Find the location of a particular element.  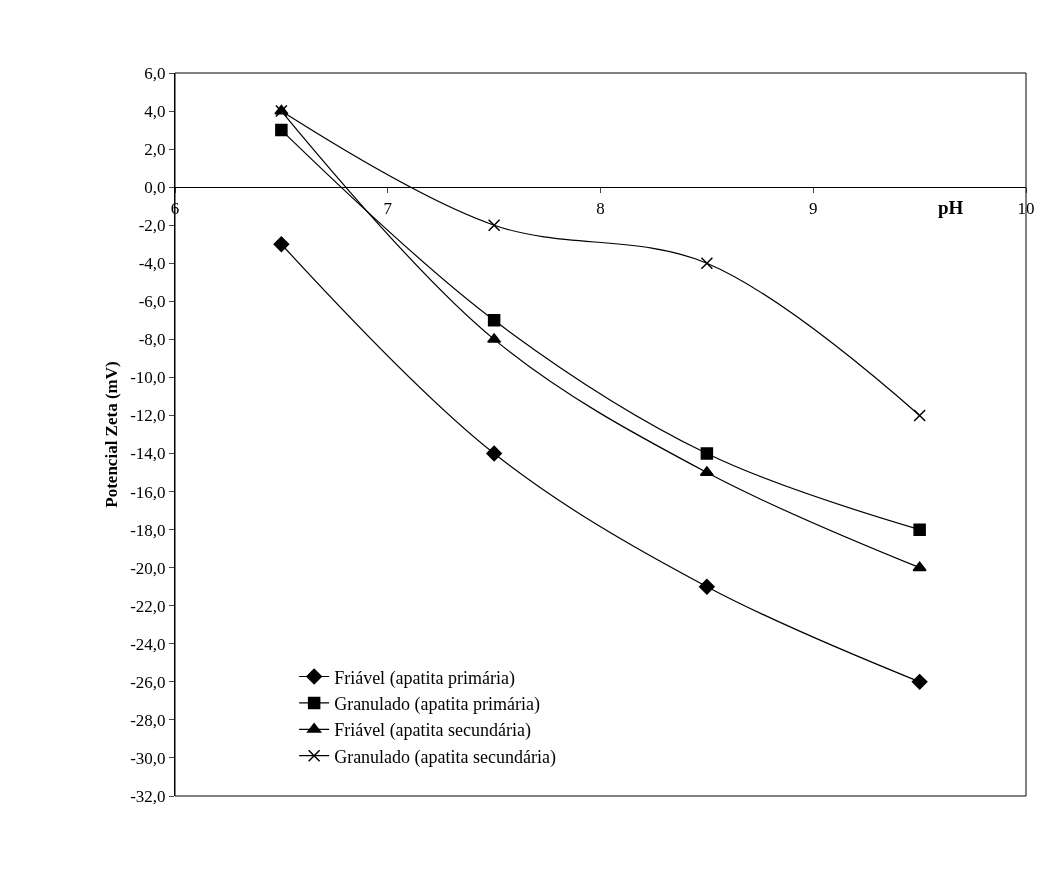

y-tick-label: -6,0 is located at coordinates (152, 302).